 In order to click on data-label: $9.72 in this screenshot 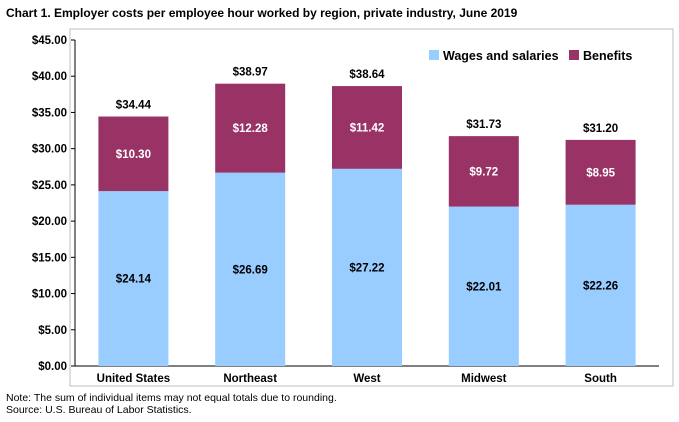, I will do `click(483, 172)`.